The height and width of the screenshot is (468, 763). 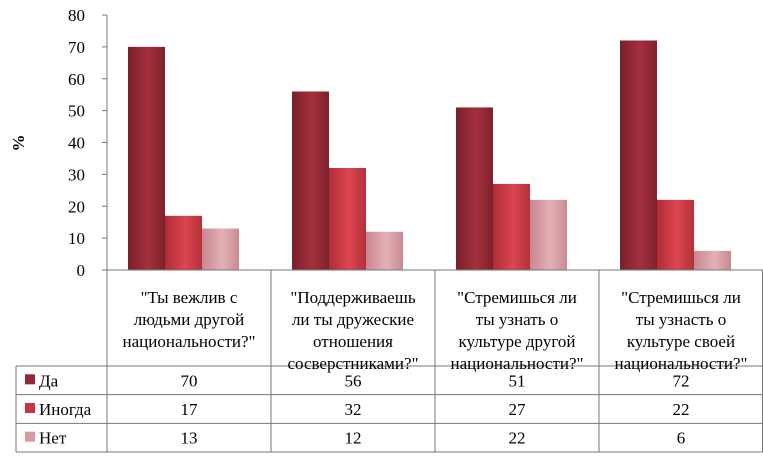 What do you see at coordinates (18, 143) in the screenshot?
I see `y-axis-label: %` at bounding box center [18, 143].